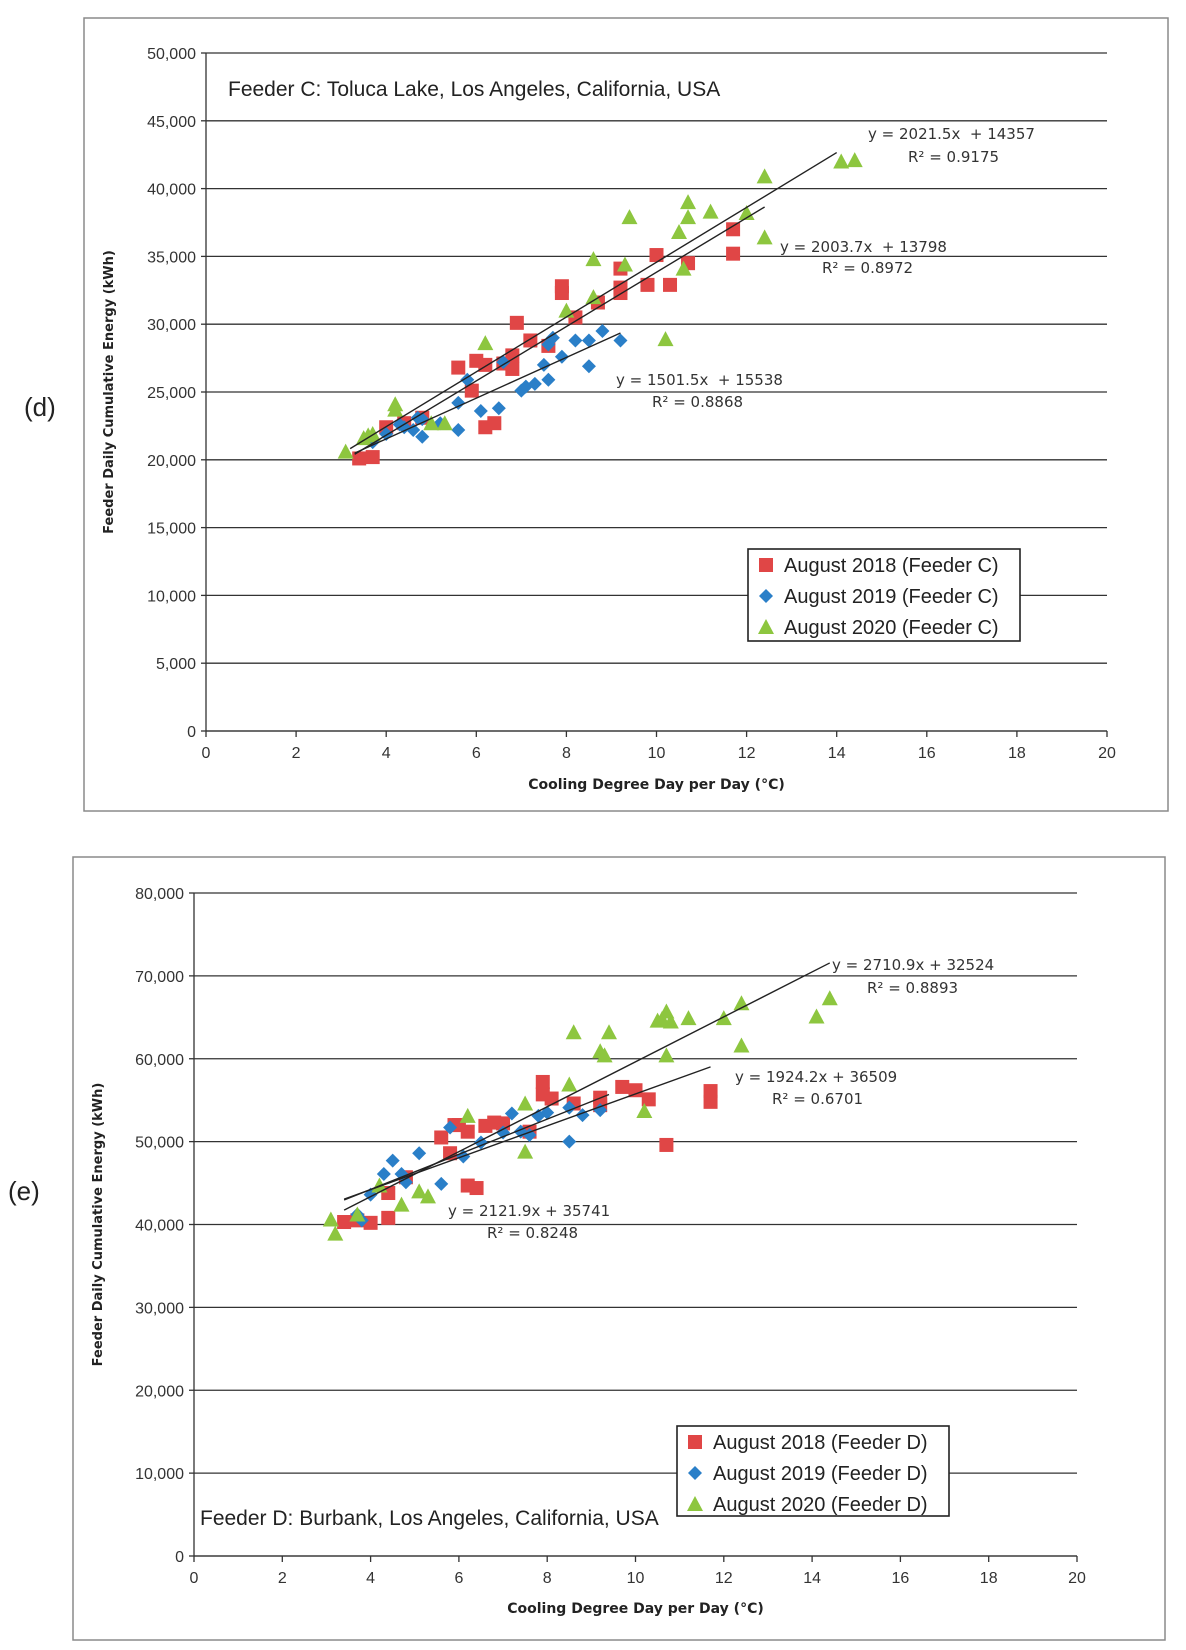 Image resolution: width=1186 pixels, height=1650 pixels. I want to click on y-tick-label: 15,000, so click(171, 529).